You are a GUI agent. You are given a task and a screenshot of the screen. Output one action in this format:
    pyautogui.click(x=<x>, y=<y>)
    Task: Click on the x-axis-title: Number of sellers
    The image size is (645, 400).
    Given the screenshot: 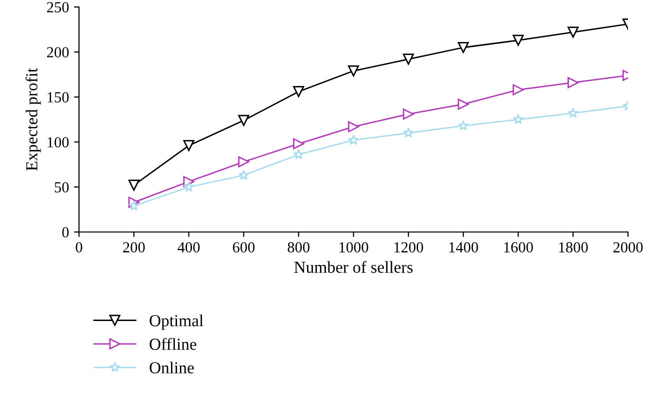 What is the action you would take?
    pyautogui.click(x=353, y=266)
    